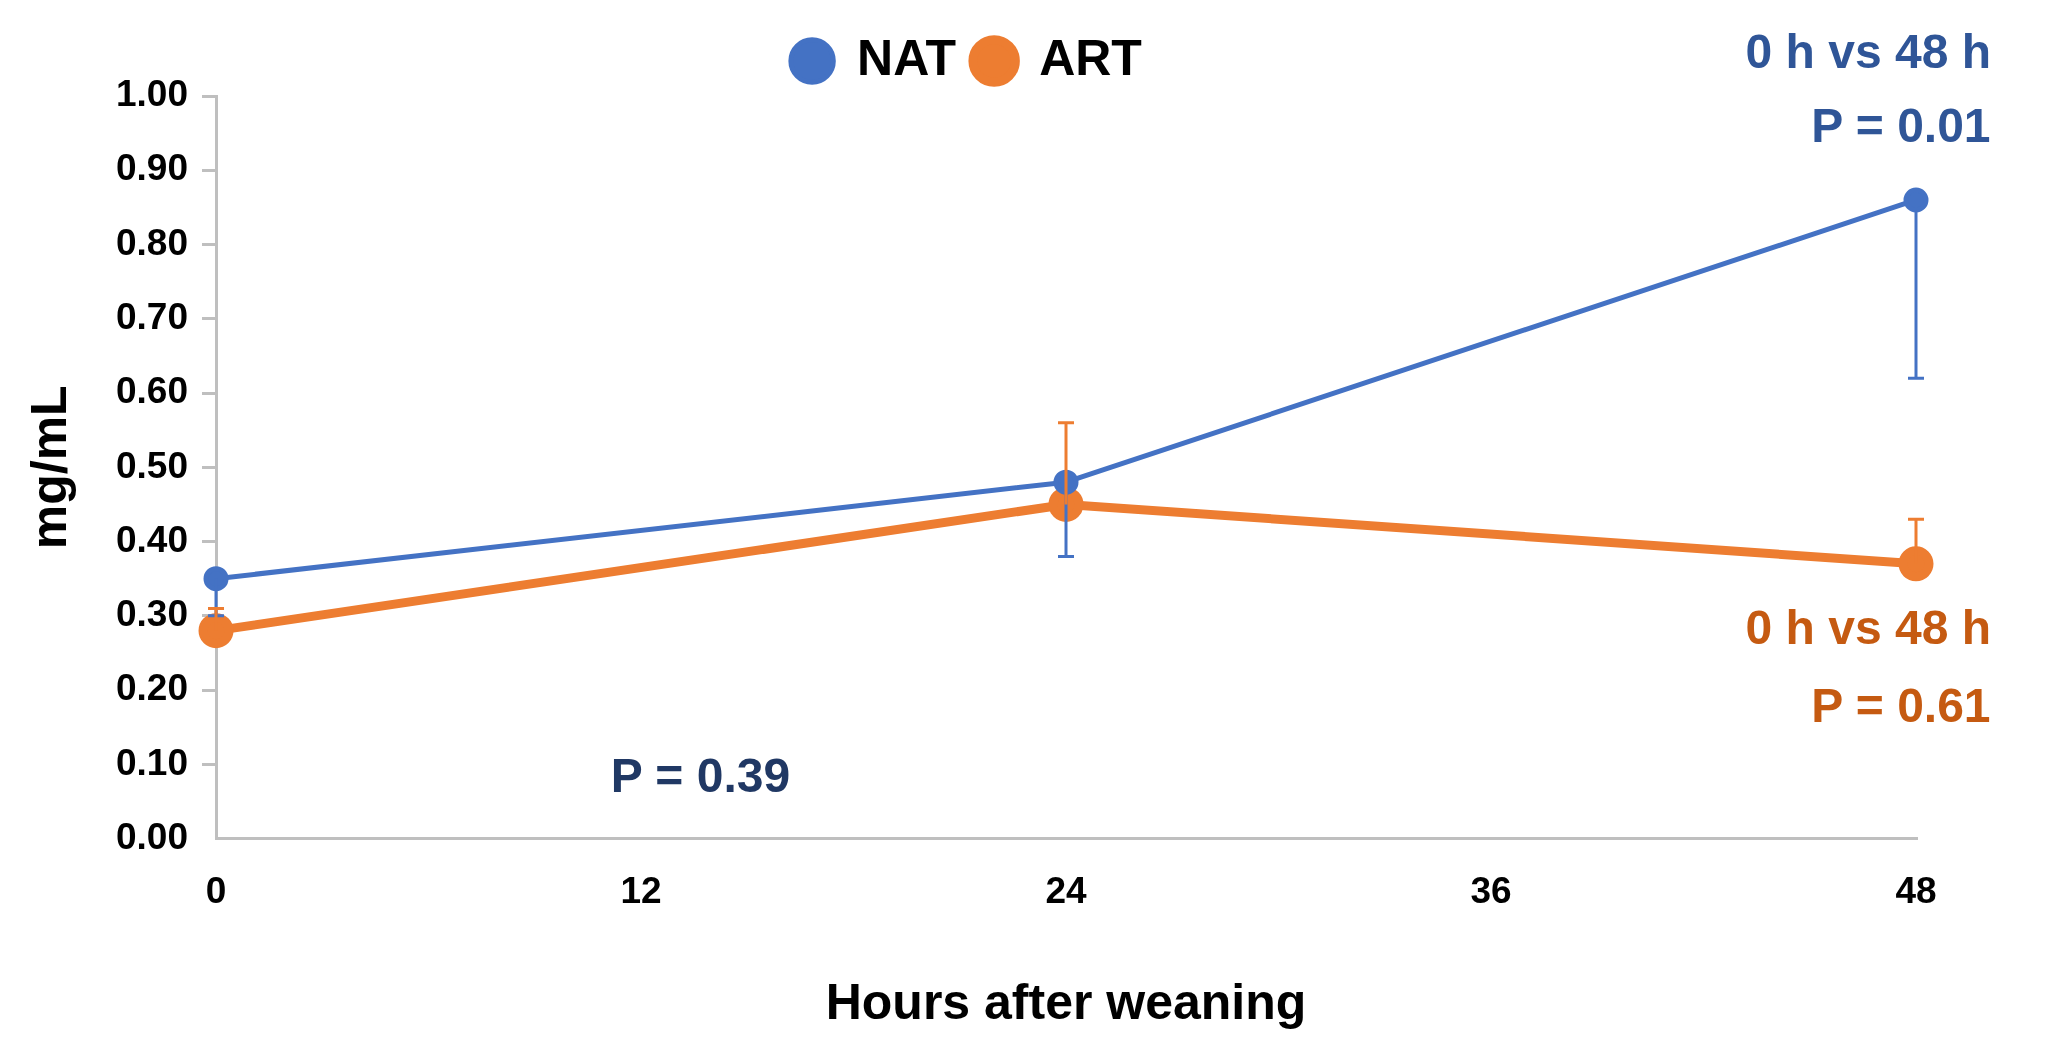  Describe the element at coordinates (152, 762) in the screenshot. I see `y-tick-label: 0.10` at that location.